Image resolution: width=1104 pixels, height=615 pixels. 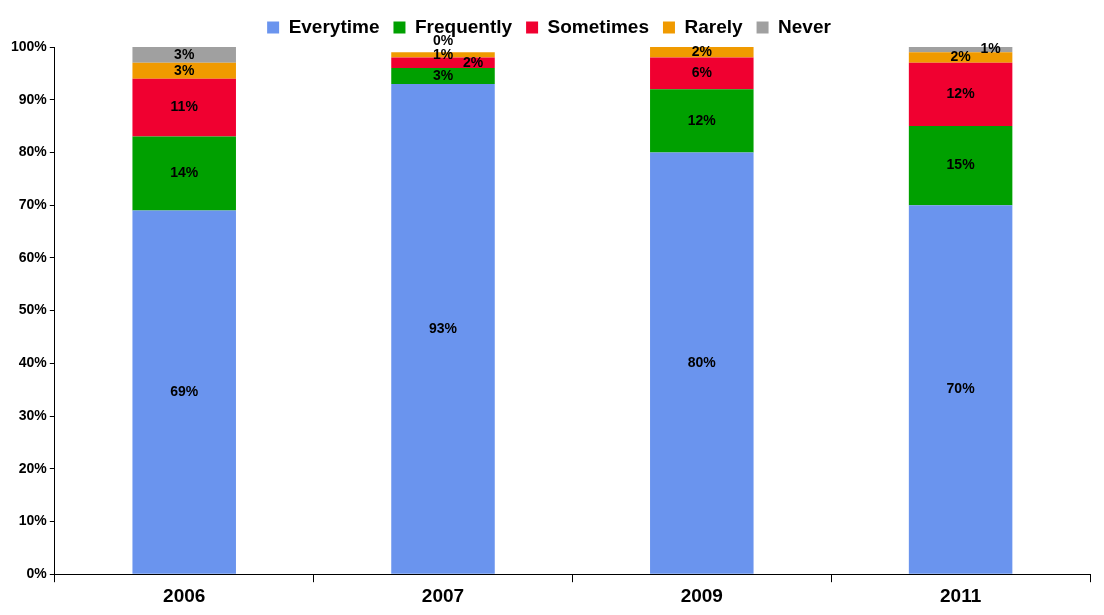 I want to click on data-label: 15%, so click(x=961, y=164).